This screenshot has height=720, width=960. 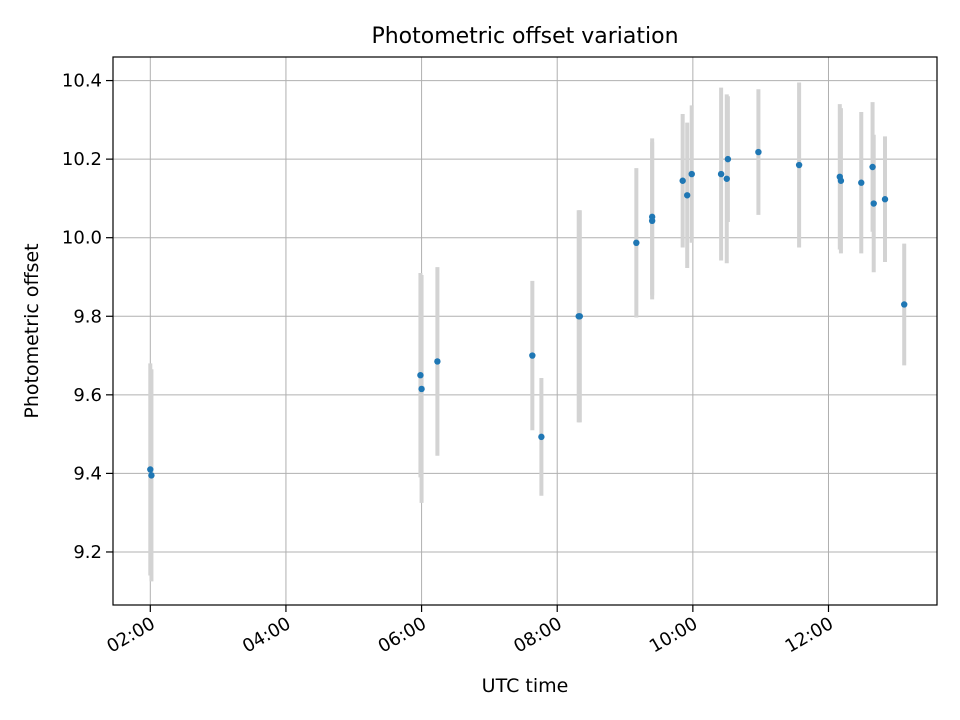 I want to click on y-tick-label: 9.6, so click(x=87, y=395).